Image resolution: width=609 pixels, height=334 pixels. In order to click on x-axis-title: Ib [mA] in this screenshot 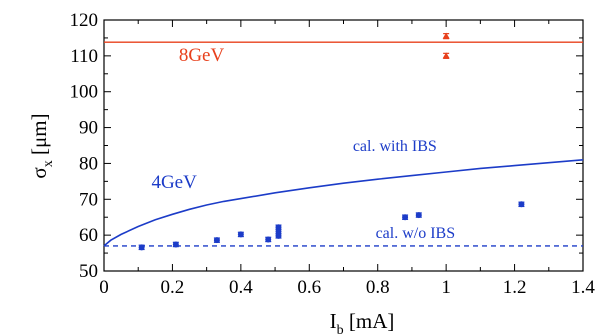, I will do `click(362, 321)`.